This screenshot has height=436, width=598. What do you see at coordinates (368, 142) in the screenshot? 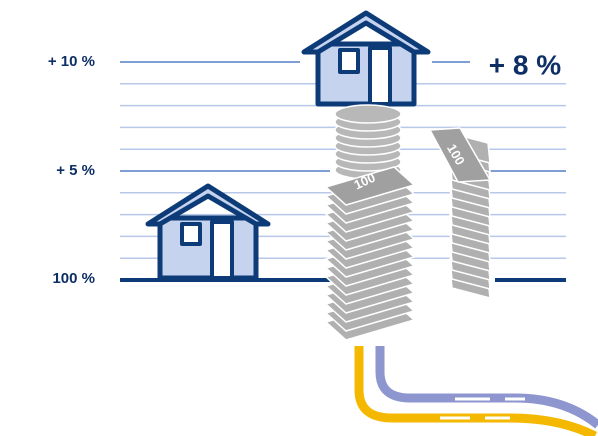
I see `coin-stack` at bounding box center [368, 142].